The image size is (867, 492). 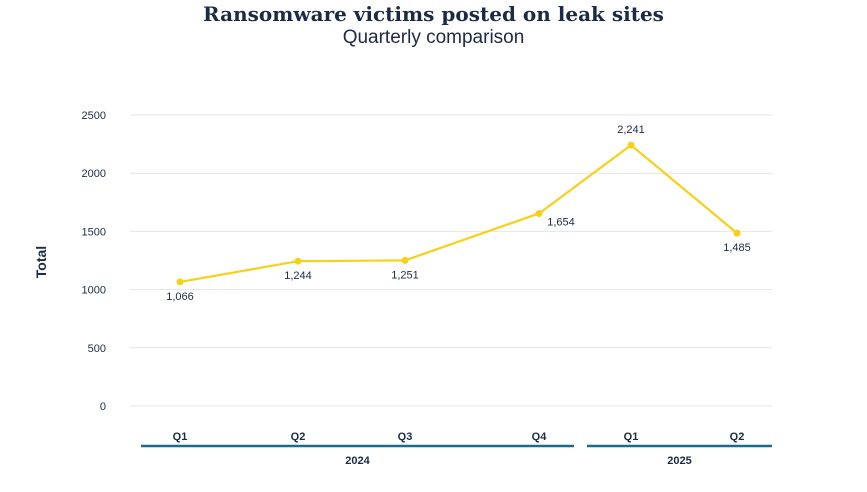 I want to click on data-label: 1,251, so click(x=405, y=275).